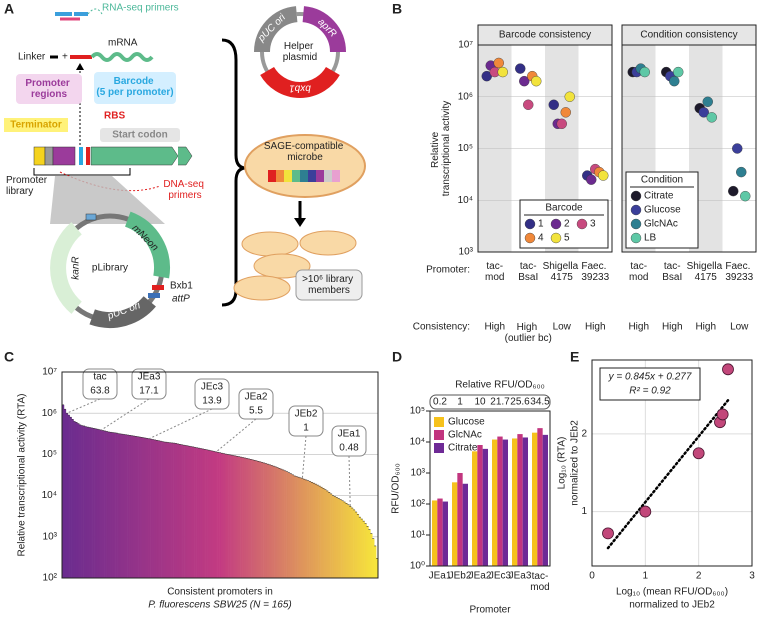 Image resolution: width=763 pixels, height=622 pixels. What do you see at coordinates (212, 387) in the screenshot?
I see `annotation-label: JEc3` at bounding box center [212, 387].